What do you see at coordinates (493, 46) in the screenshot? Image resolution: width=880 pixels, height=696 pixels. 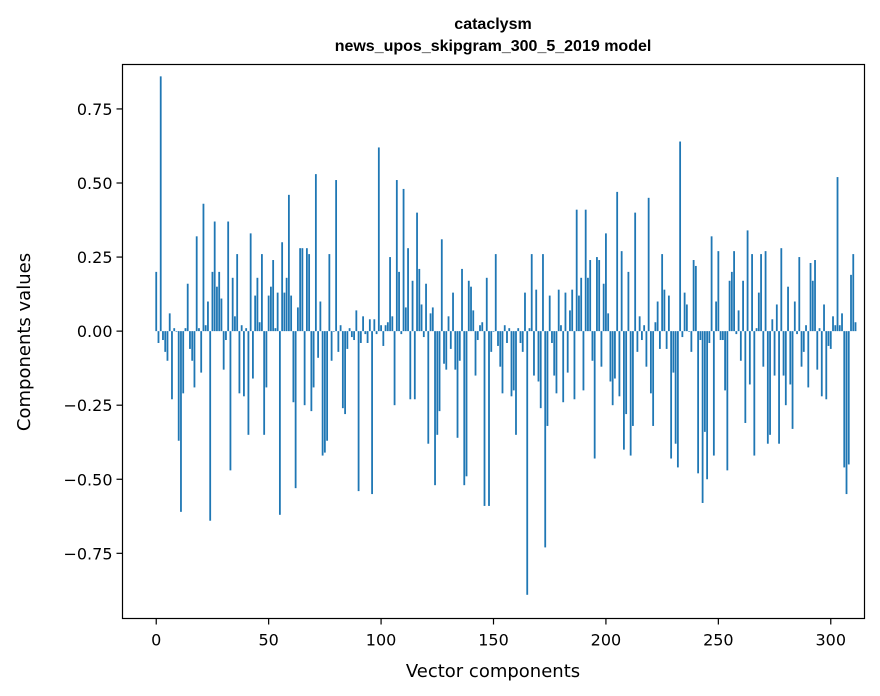 I see `chart-subtitle: news_upos_skipgram_300_5_2019 model` at bounding box center [493, 46].